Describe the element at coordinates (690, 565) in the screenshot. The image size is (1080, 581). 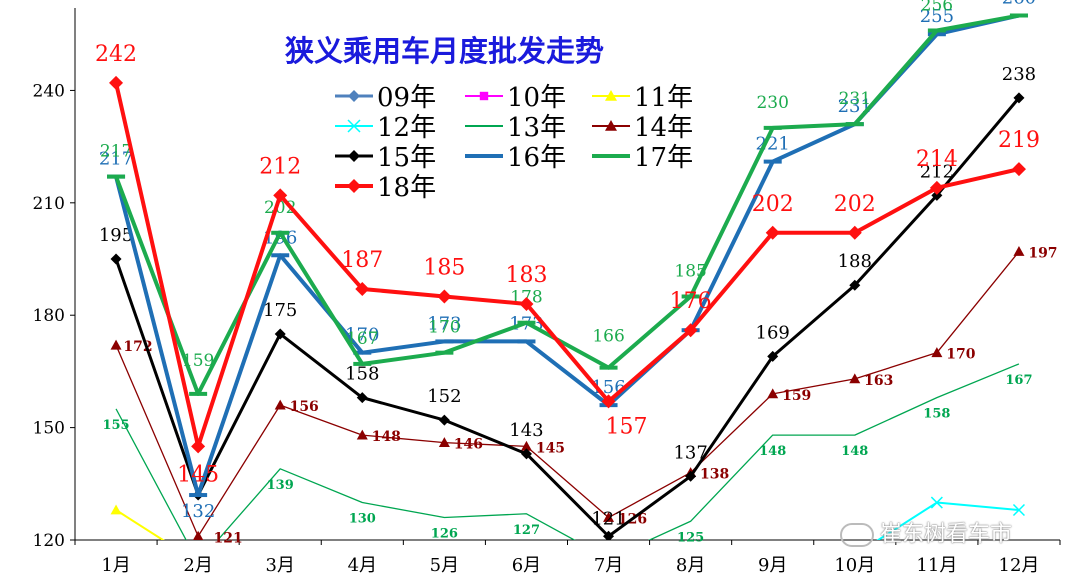
I see `x-tick-label: 8月` at that location.